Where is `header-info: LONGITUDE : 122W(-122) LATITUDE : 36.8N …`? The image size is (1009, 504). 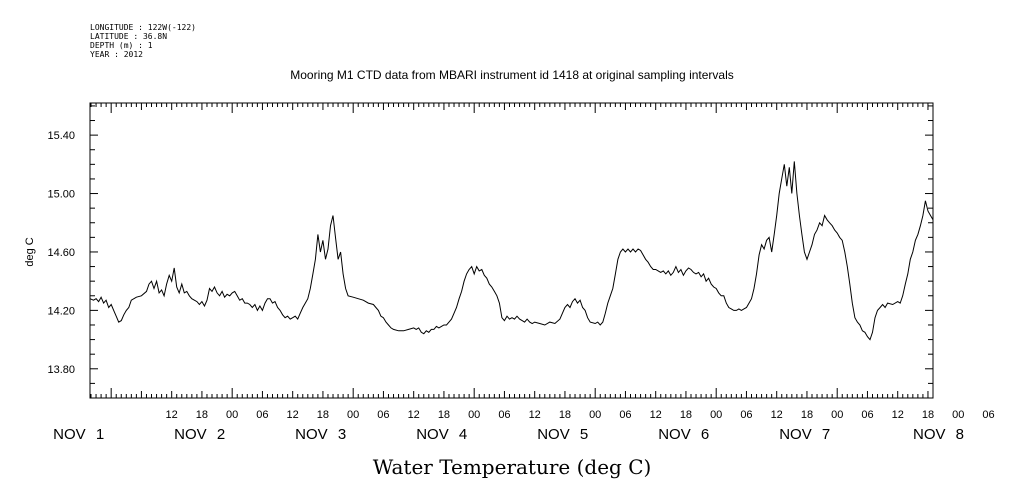 header-info: LONGITUDE : 122W(-122) LATITUDE : 36.8N … is located at coordinates (143, 41).